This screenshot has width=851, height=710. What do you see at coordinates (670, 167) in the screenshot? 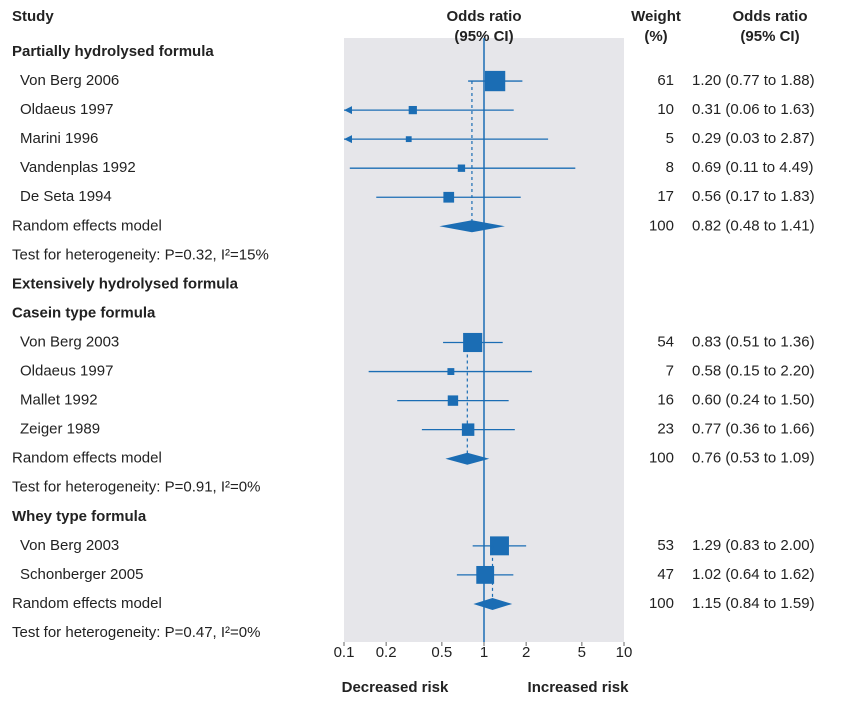
I see `weight: 8` at bounding box center [670, 167].